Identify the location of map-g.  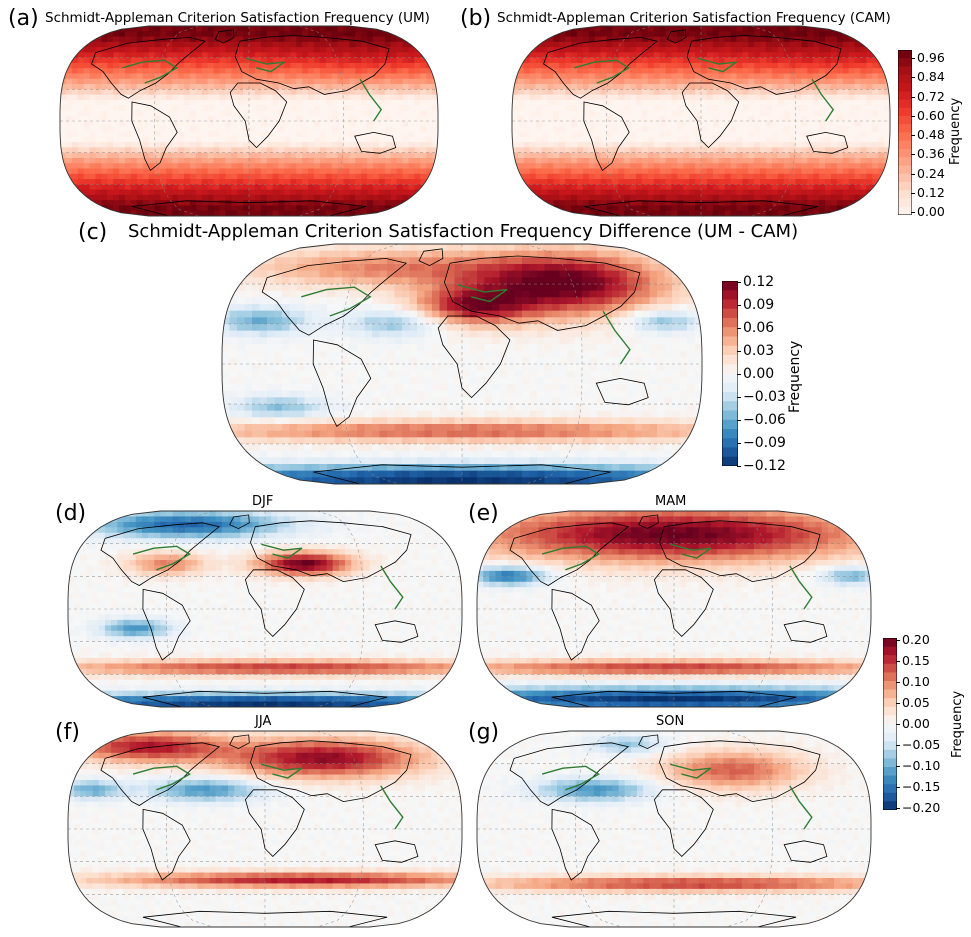
(674, 829).